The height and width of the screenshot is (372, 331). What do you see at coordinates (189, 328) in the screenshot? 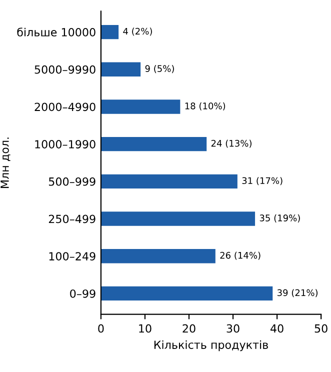
I see `x-tick-label: 20` at bounding box center [189, 328].